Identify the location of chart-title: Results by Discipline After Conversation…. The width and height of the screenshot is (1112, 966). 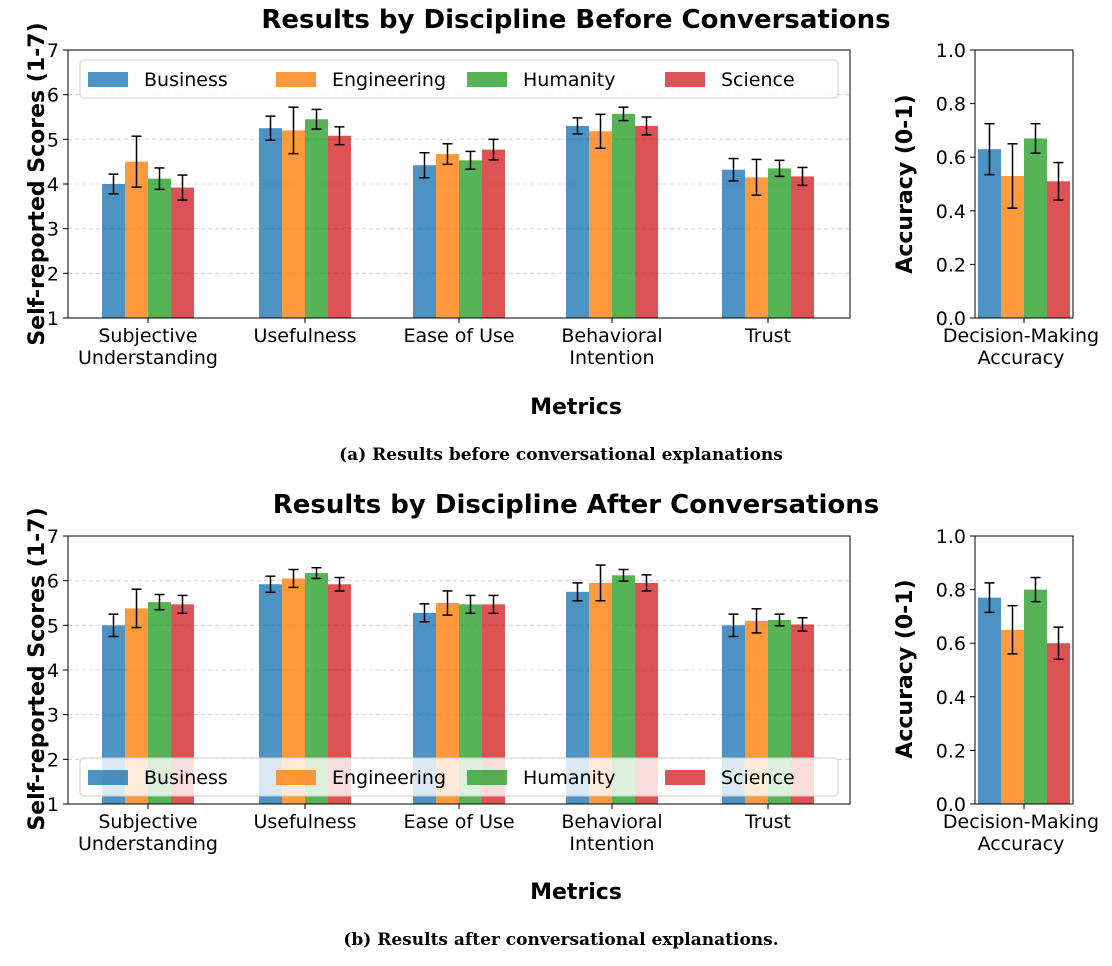
(576, 505).